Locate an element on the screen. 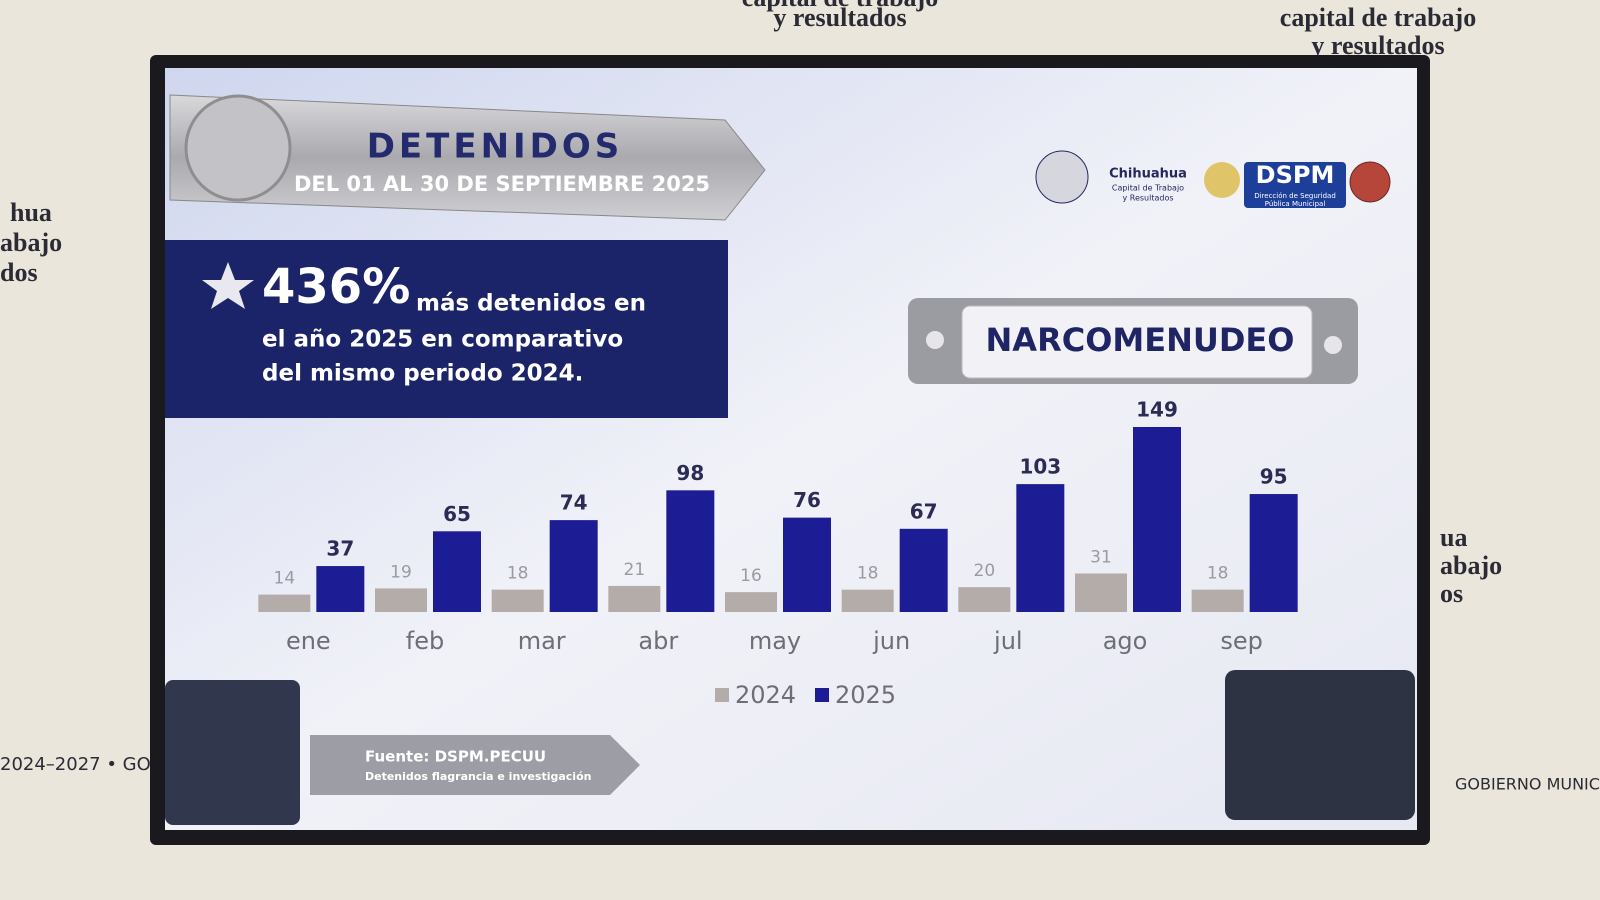  data-label: 65 is located at coordinates (457, 514).